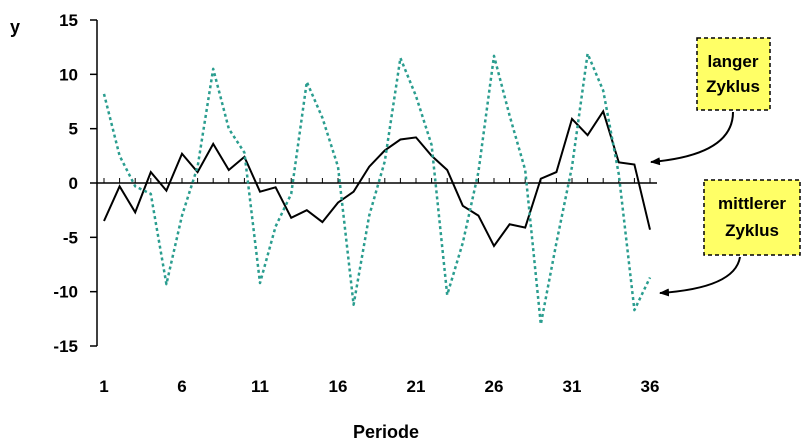 This screenshot has height=446, width=805. Describe the element at coordinates (15, 27) in the screenshot. I see `y-axis-title: y` at that location.